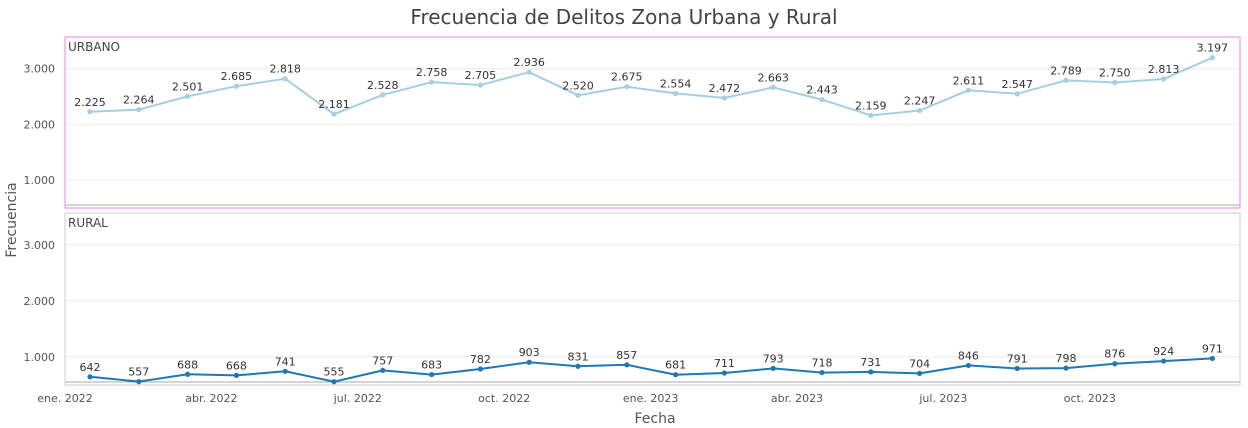 This screenshot has width=1248, height=428. I want to click on data-label: 3.197, so click(1213, 48).